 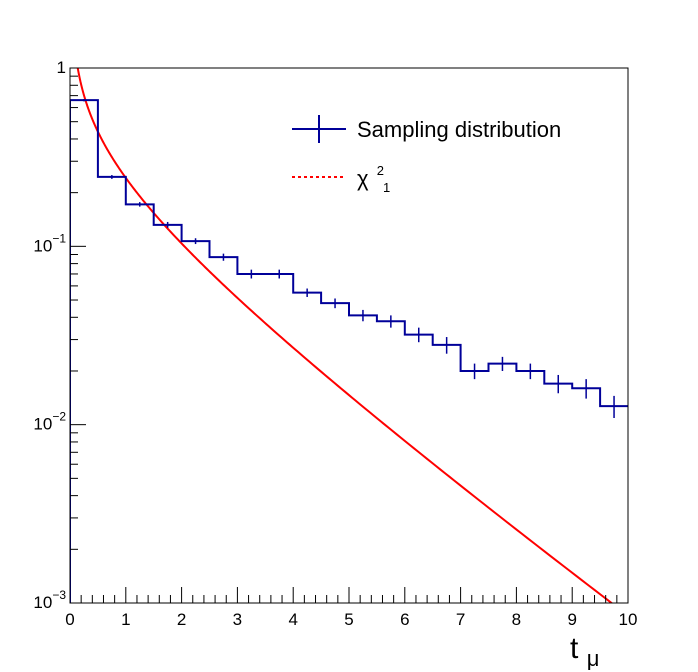 I want to click on legend-label-chi2-sub: 1, so click(x=386, y=187).